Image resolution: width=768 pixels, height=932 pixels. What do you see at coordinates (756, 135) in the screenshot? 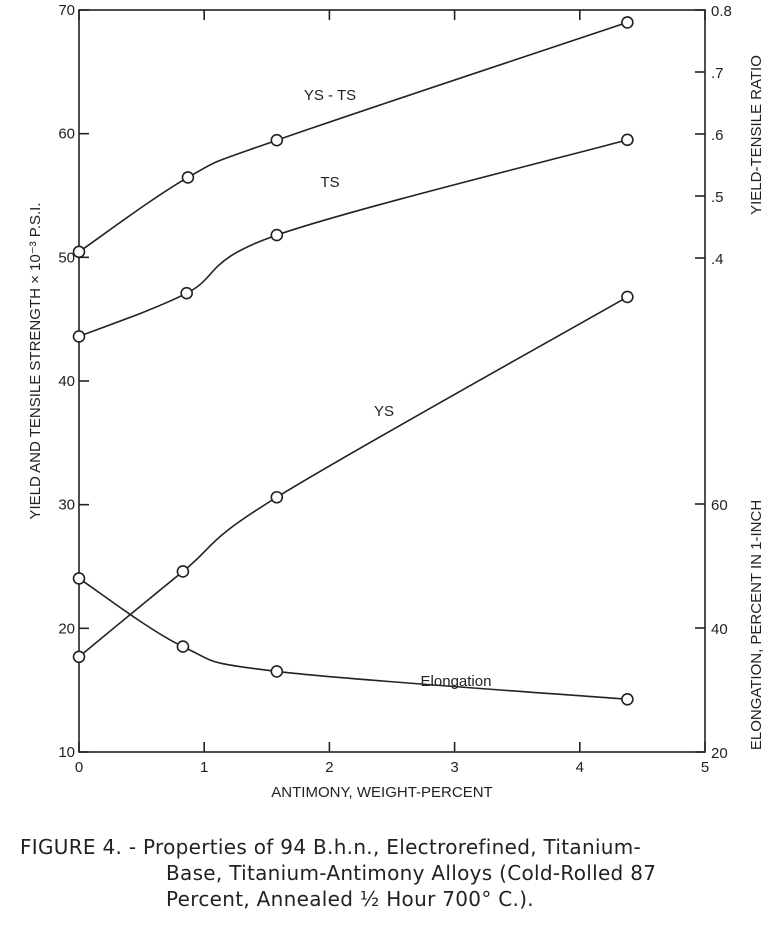
I see `y-right-ratio-axis-label: YIELD-TENSILE RATIO` at bounding box center [756, 135].